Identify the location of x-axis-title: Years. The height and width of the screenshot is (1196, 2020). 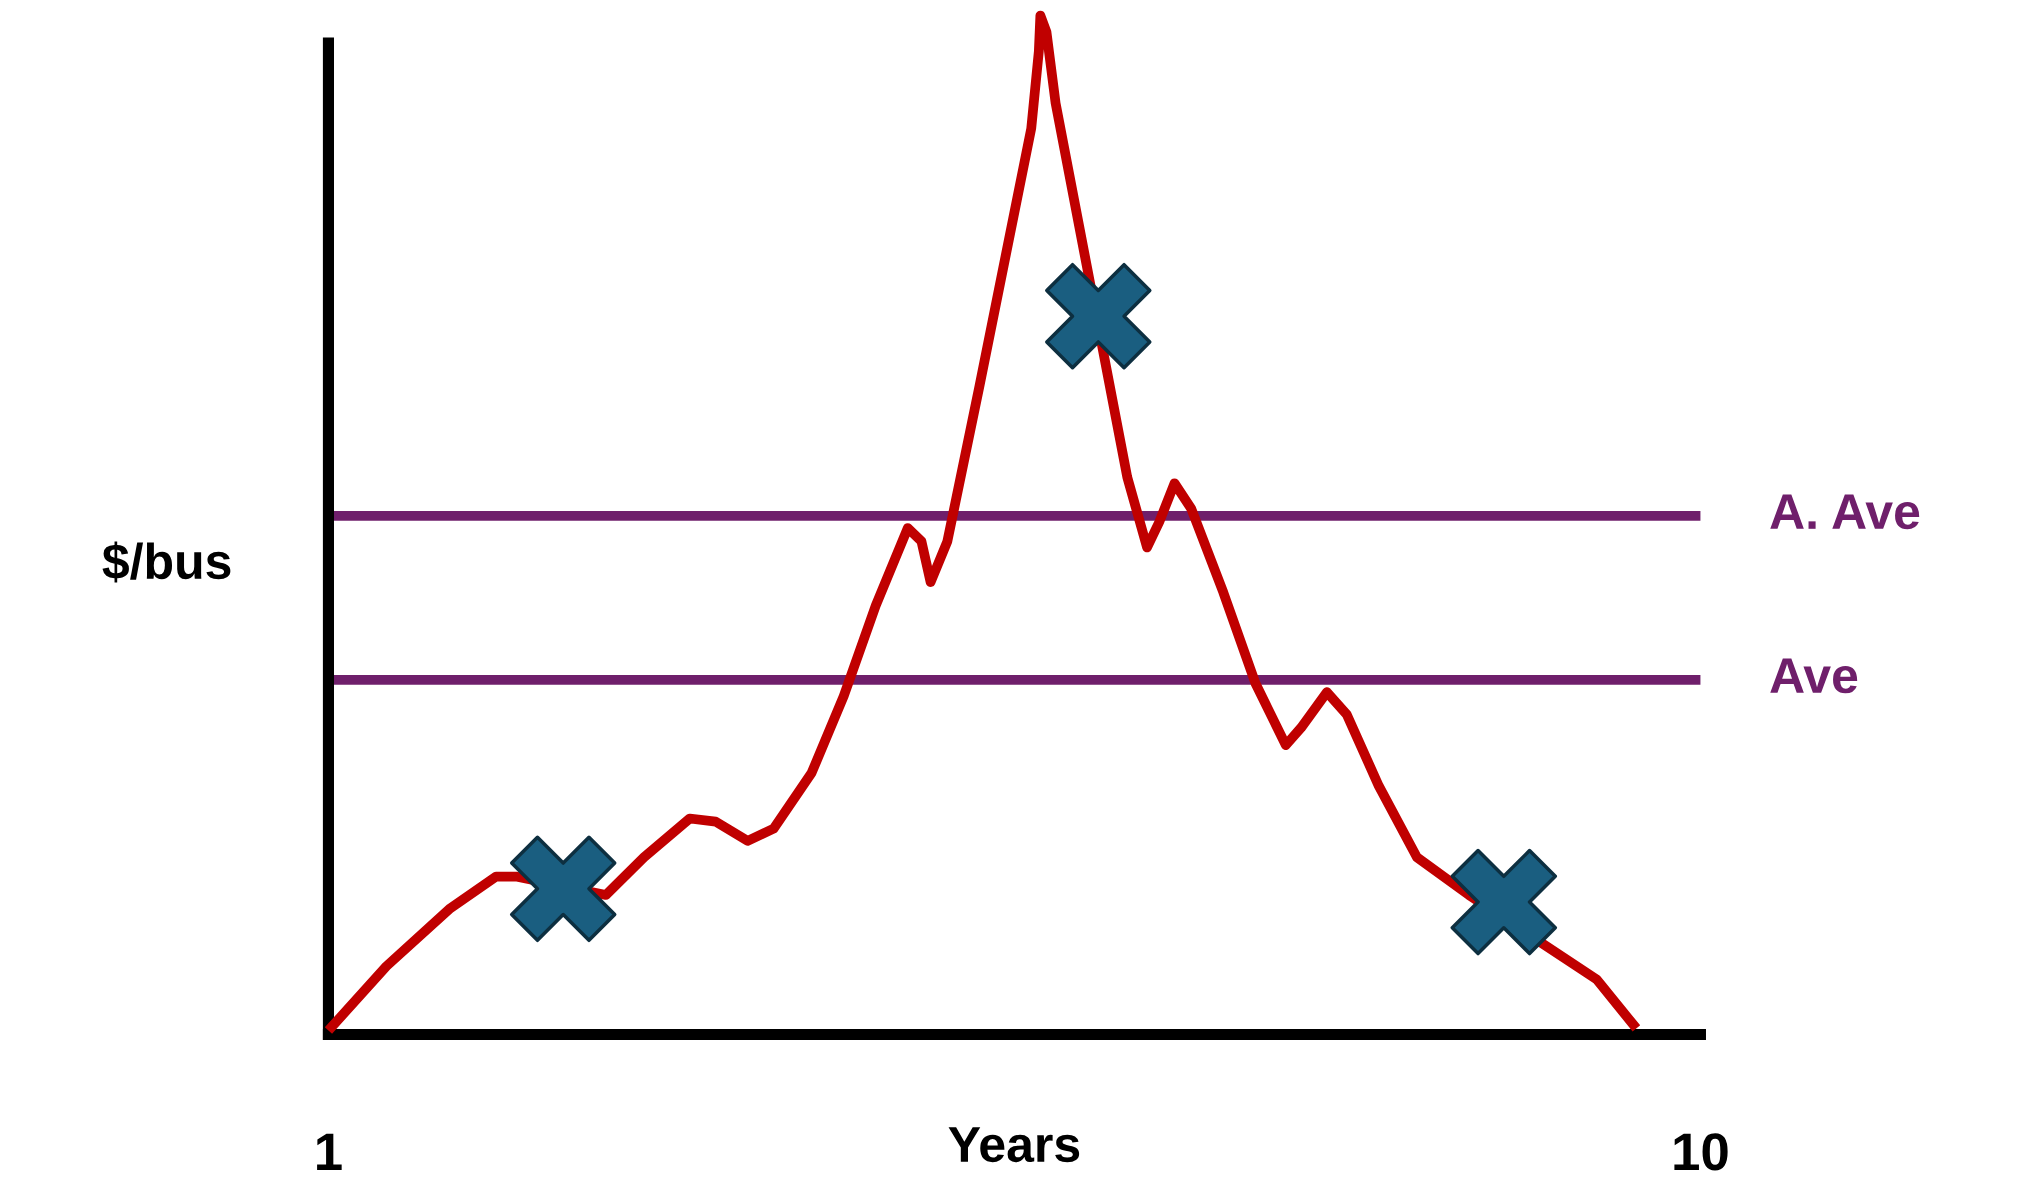
(1014, 1145).